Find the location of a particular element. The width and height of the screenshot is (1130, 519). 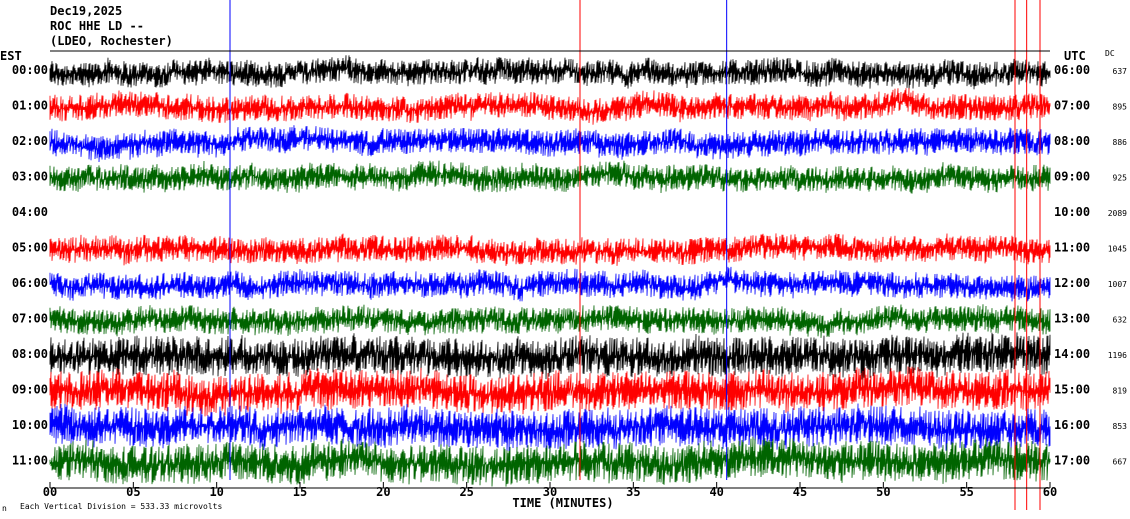

station-channel: ROC HHE LD -- is located at coordinates (97, 26).